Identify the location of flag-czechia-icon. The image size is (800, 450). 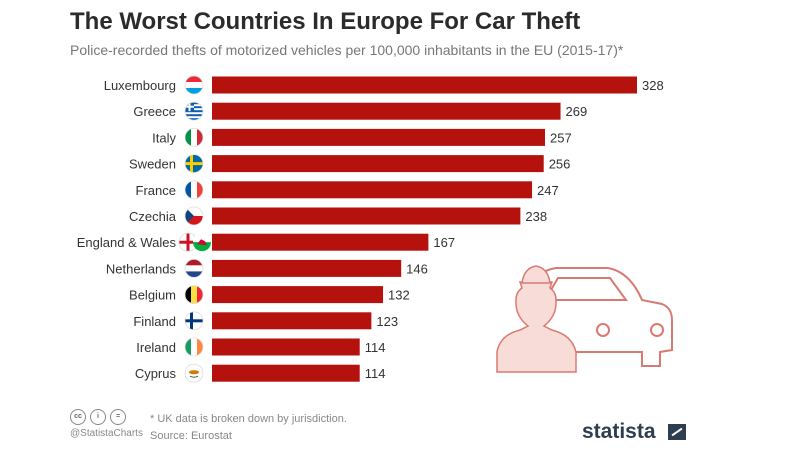
(194, 216).